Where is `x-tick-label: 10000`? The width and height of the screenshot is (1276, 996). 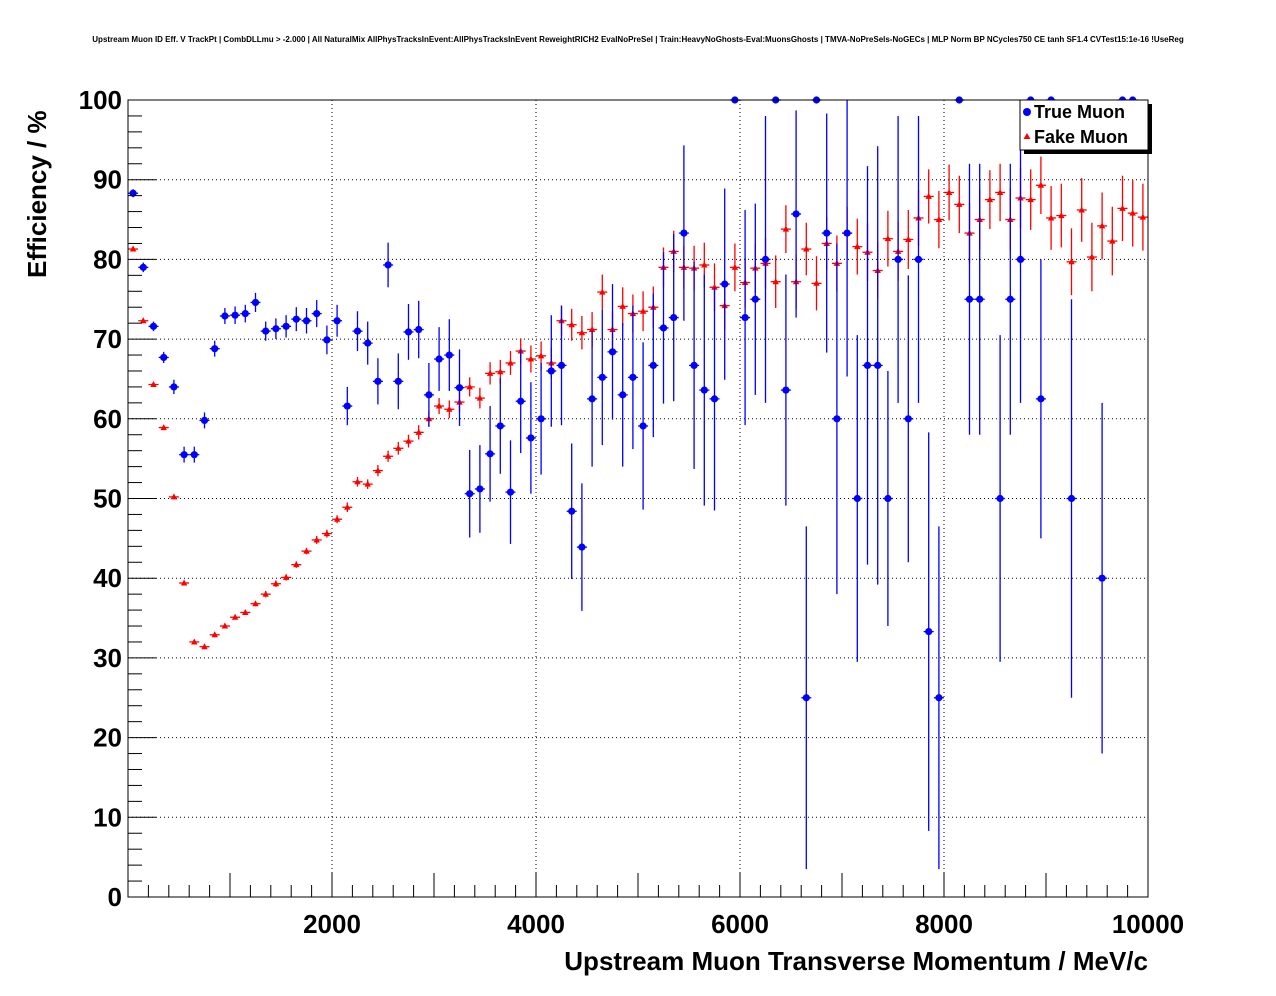 x-tick-label: 10000 is located at coordinates (1148, 924).